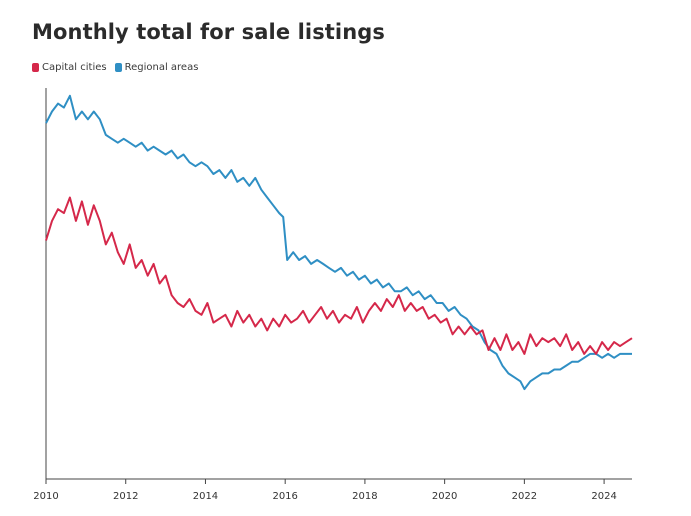 The image size is (691, 516). Describe the element at coordinates (284, 496) in the screenshot. I see `x-tick-label-2016: 2016` at that location.